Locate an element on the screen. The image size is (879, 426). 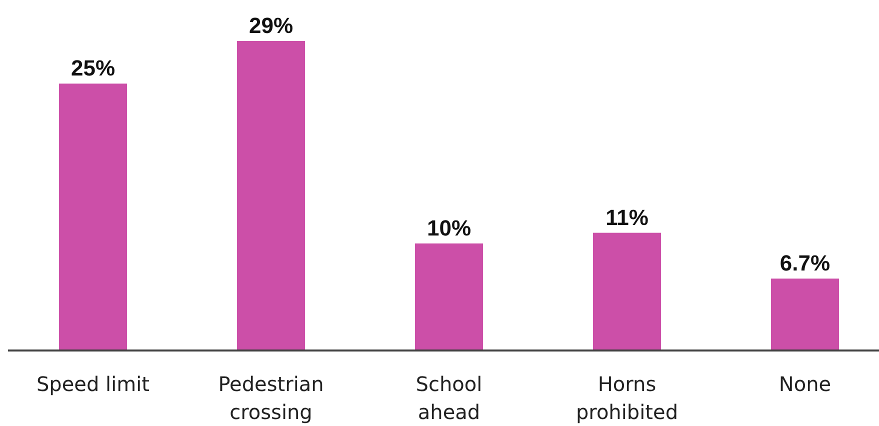
data-label: 25% is located at coordinates (93, 68).